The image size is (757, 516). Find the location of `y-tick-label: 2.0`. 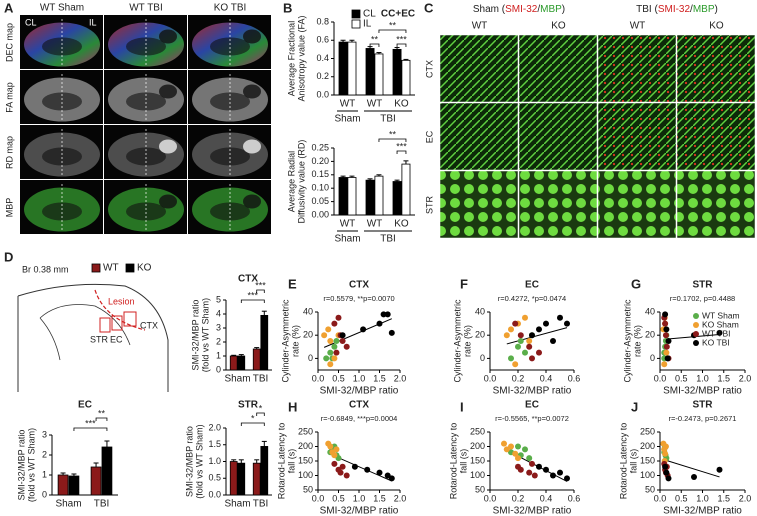

y-tick-label: 2.0 is located at coordinates (214, 427).